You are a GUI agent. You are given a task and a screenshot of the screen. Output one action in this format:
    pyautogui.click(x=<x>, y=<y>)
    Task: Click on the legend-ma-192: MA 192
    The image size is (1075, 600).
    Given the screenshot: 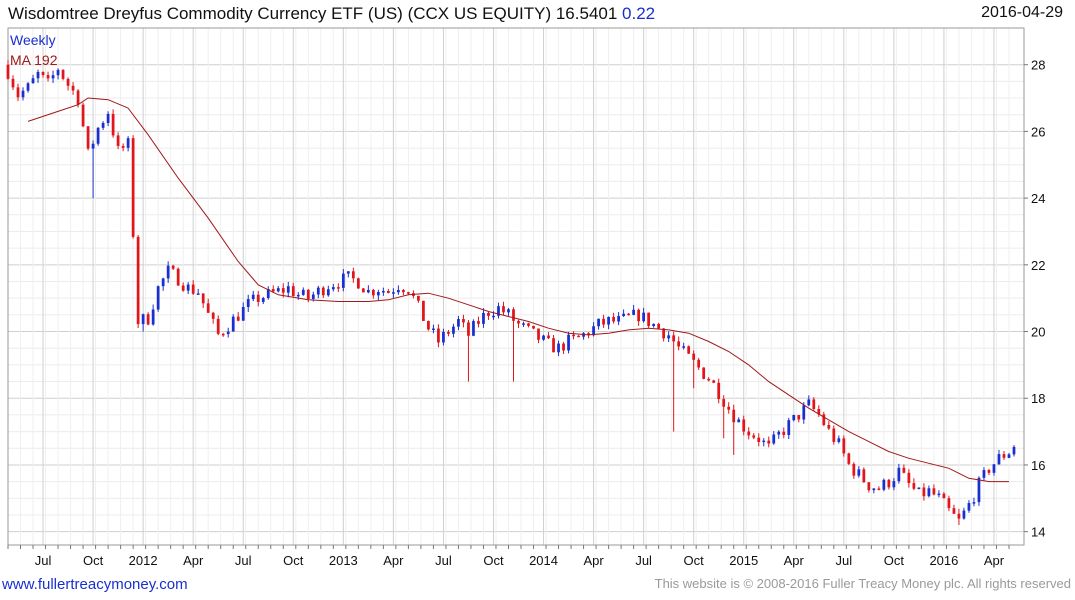 What is the action you would take?
    pyautogui.click(x=34, y=60)
    